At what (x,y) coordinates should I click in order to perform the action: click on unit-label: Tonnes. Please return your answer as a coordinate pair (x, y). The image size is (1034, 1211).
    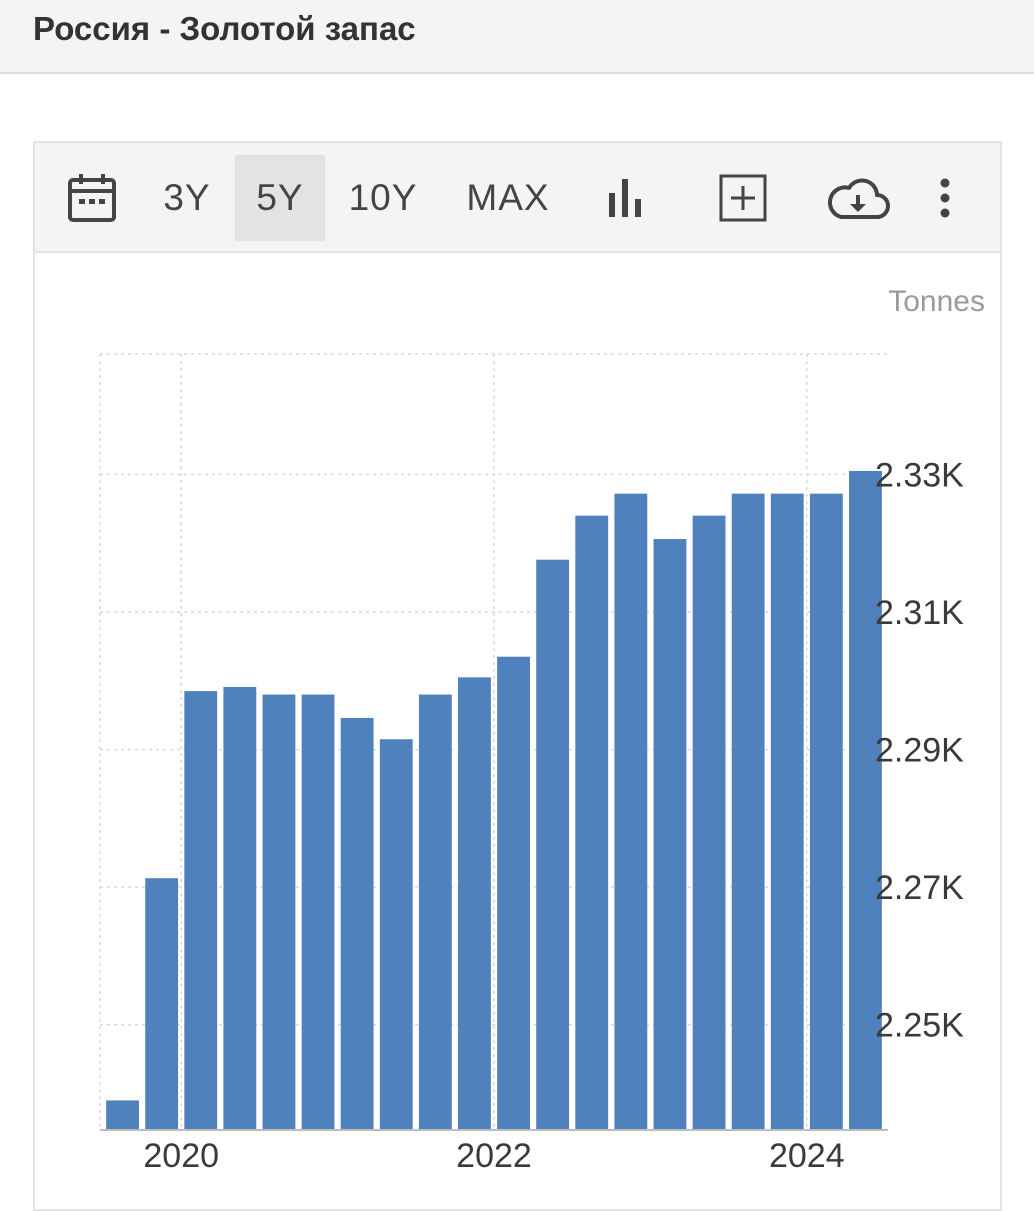
    Looking at the image, I should click on (936, 301).